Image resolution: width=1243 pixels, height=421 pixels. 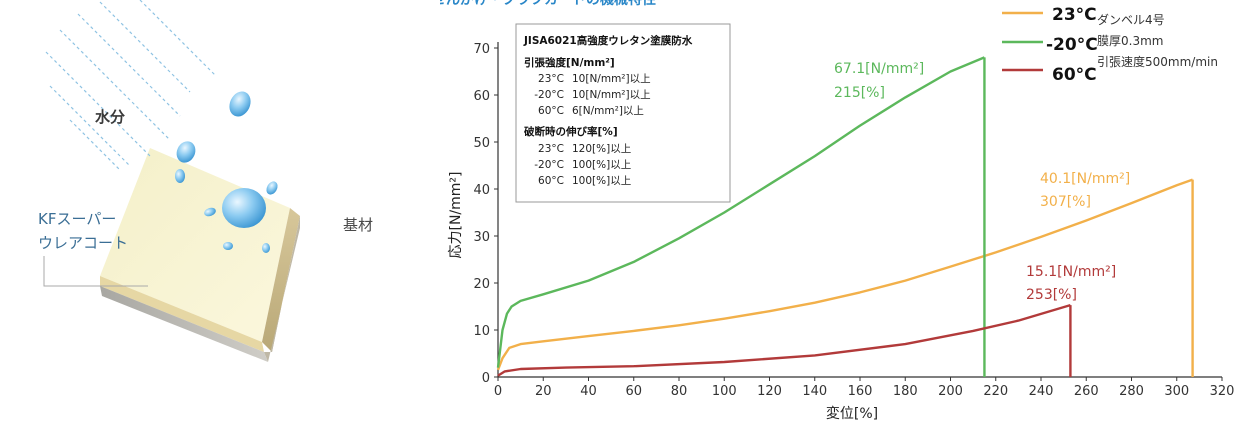 I want to click on annotation-stress-60c: 15.1[N/mm²], so click(x=1071, y=272).